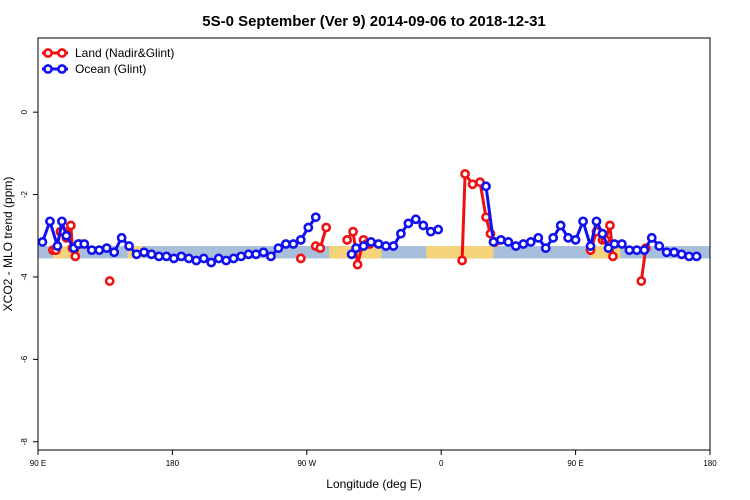 The width and height of the screenshot is (750, 500). I want to click on x-axis: 90 E 180 90 W 0 90 E 180, so click(373, 459).